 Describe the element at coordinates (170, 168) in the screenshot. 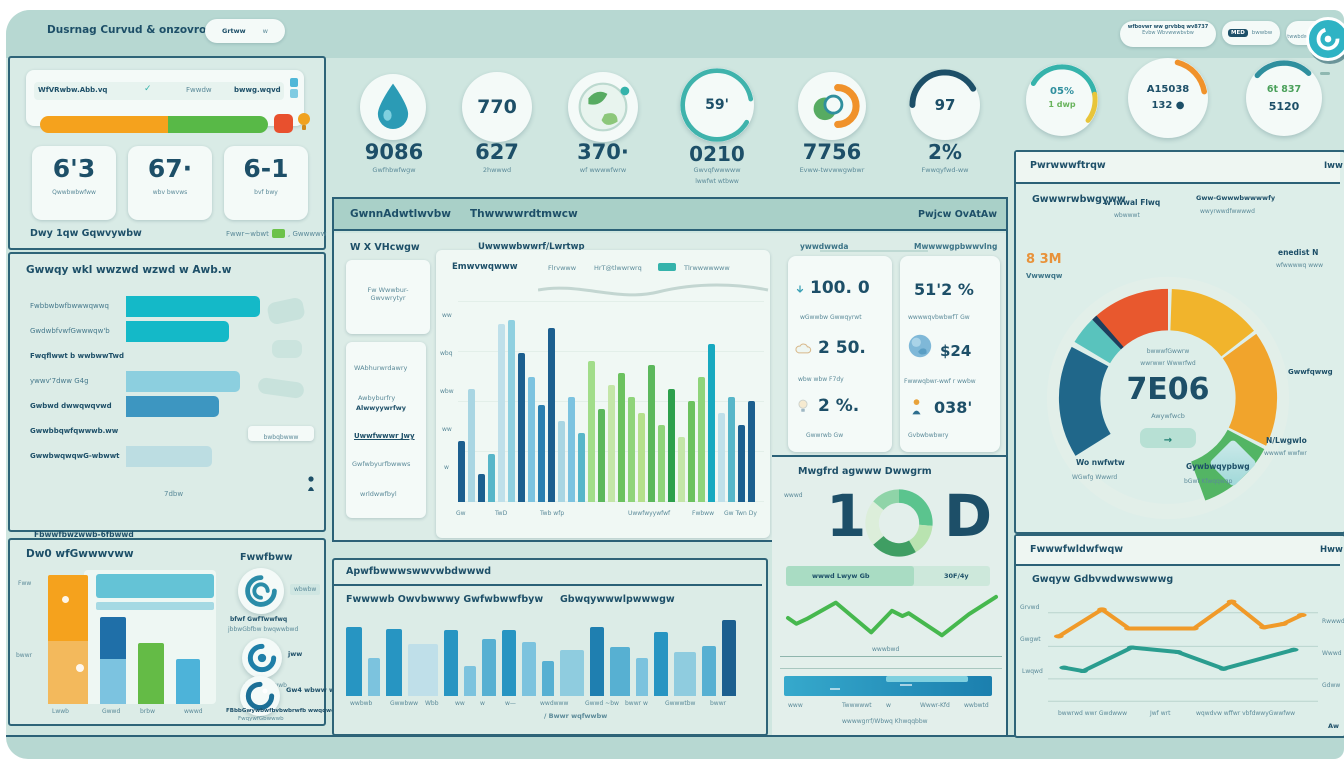

I see `stat-value: 67·` at that location.